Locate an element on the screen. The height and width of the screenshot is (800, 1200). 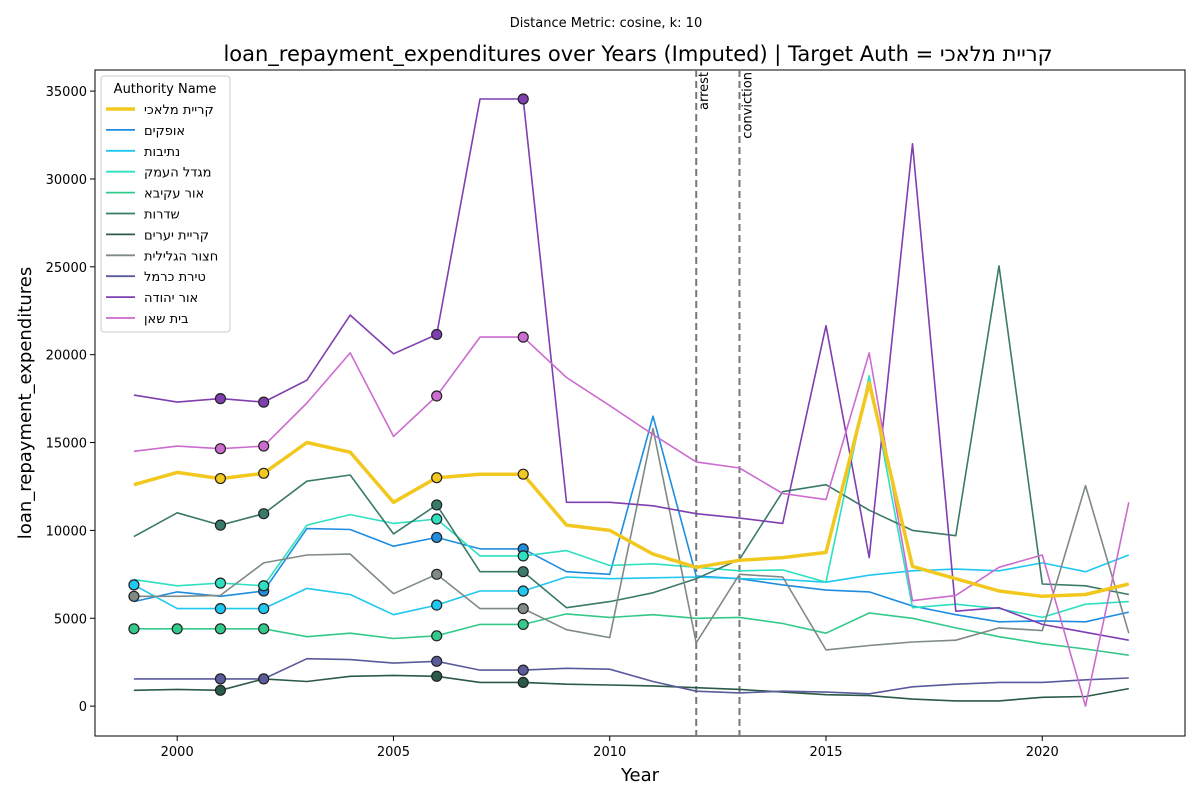
y-axis-label: loan_repayment_expenditures is located at coordinates (25, 403).